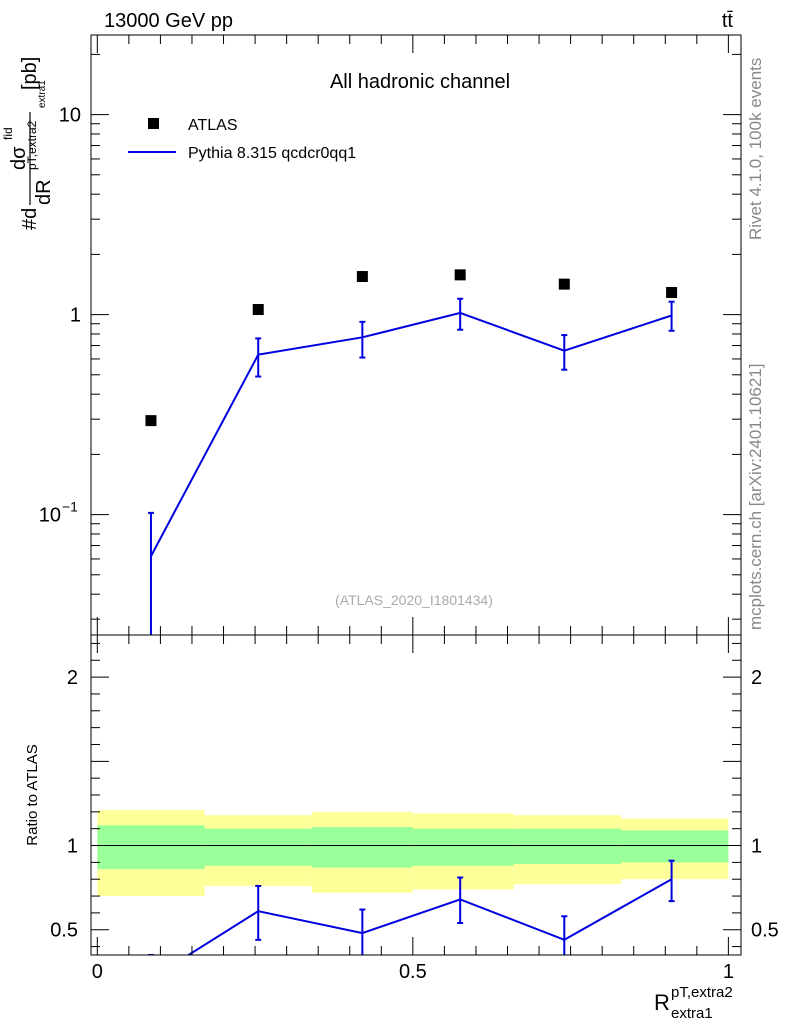 The height and width of the screenshot is (1029, 786). What do you see at coordinates (662, 1002) in the screenshot?
I see `x-label-main: R` at bounding box center [662, 1002].